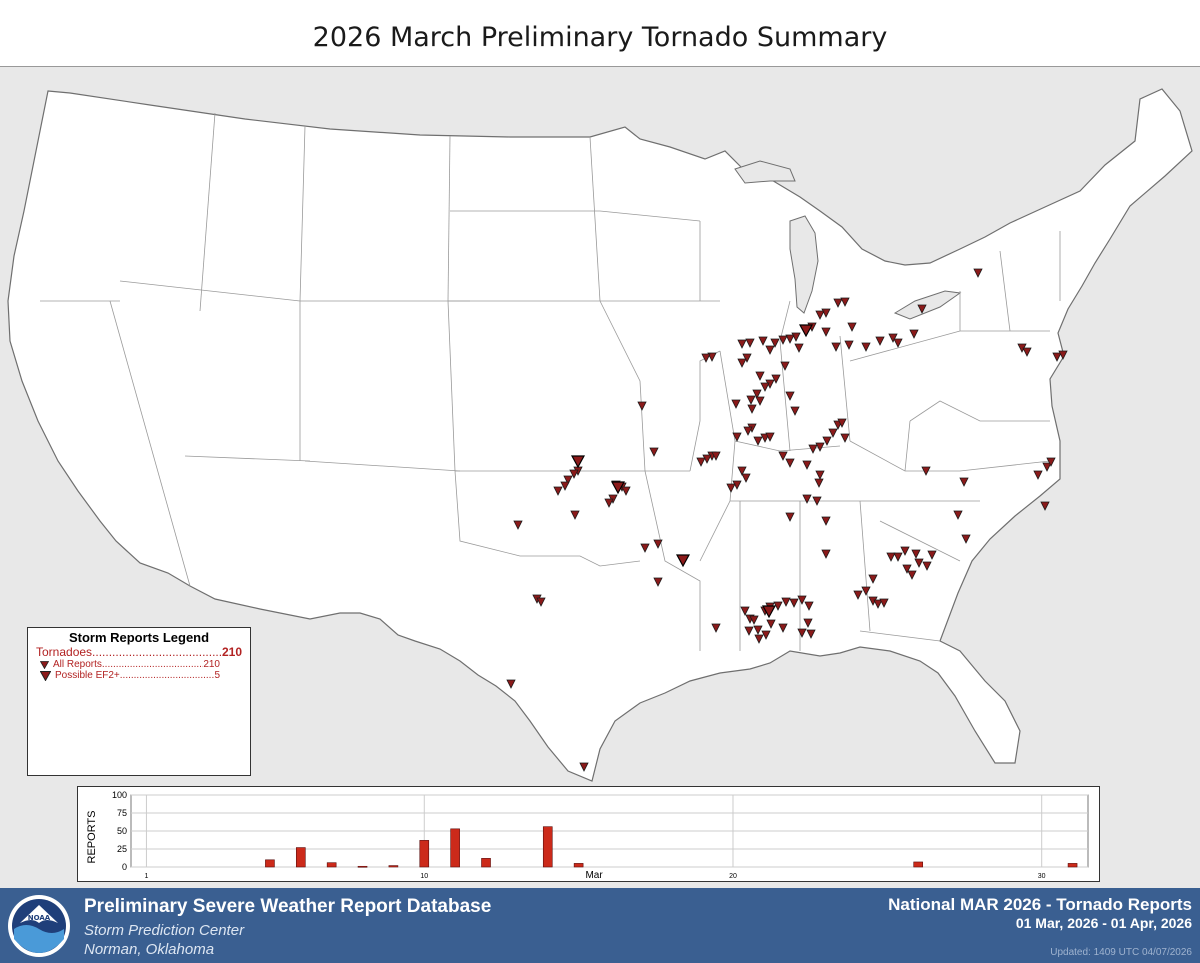 This screenshot has width=1200, height=963. Describe the element at coordinates (1040, 904) in the screenshot. I see `footer-summary: National MAR 2026 - Tornado Reports` at that location.